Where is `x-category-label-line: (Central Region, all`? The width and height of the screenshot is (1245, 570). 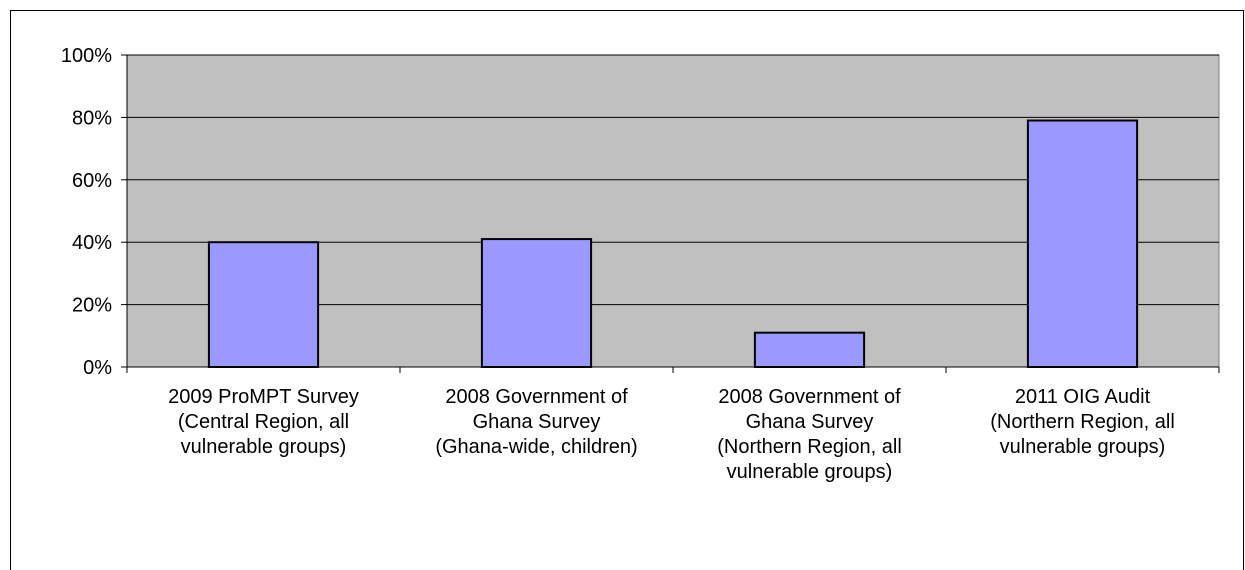
x-category-label-line: (Central Region, all is located at coordinates (263, 422).